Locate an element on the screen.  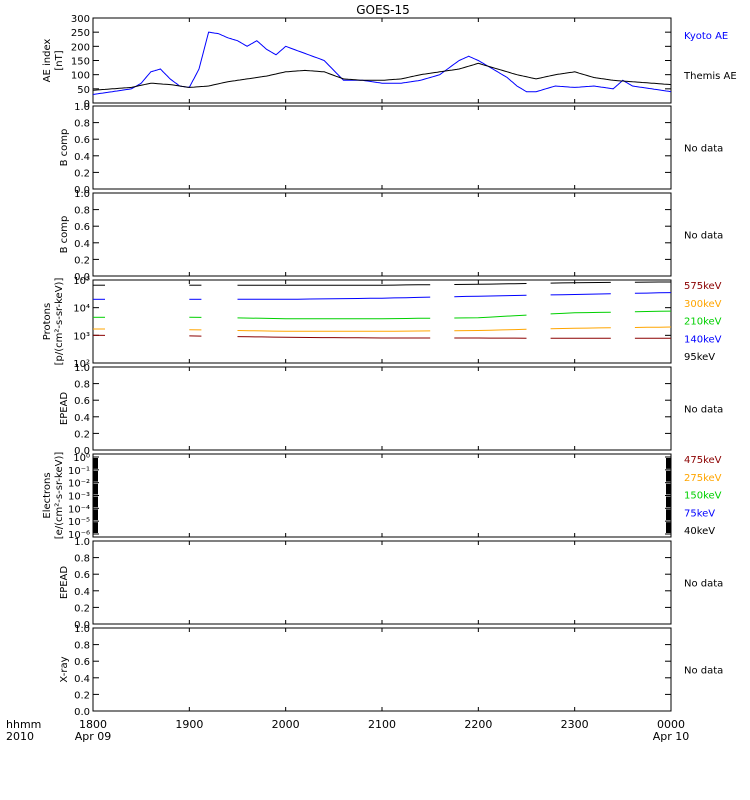
x-tick-label: 2200 is located at coordinates (478, 724).